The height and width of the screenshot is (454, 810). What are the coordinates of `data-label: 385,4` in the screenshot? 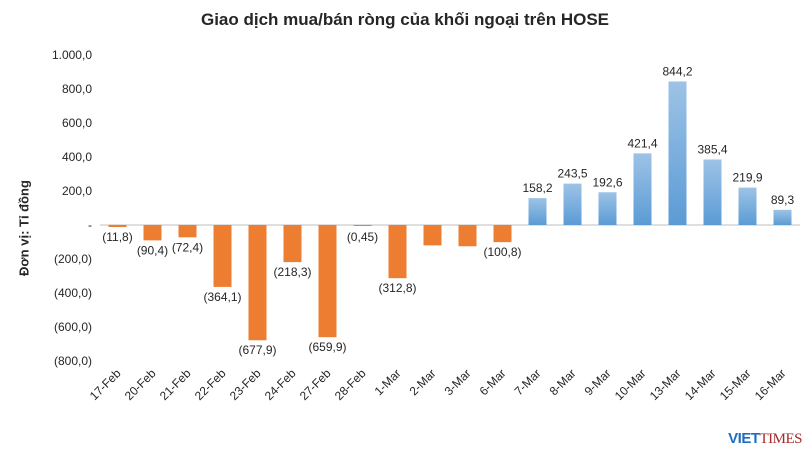 It's located at (712, 149).